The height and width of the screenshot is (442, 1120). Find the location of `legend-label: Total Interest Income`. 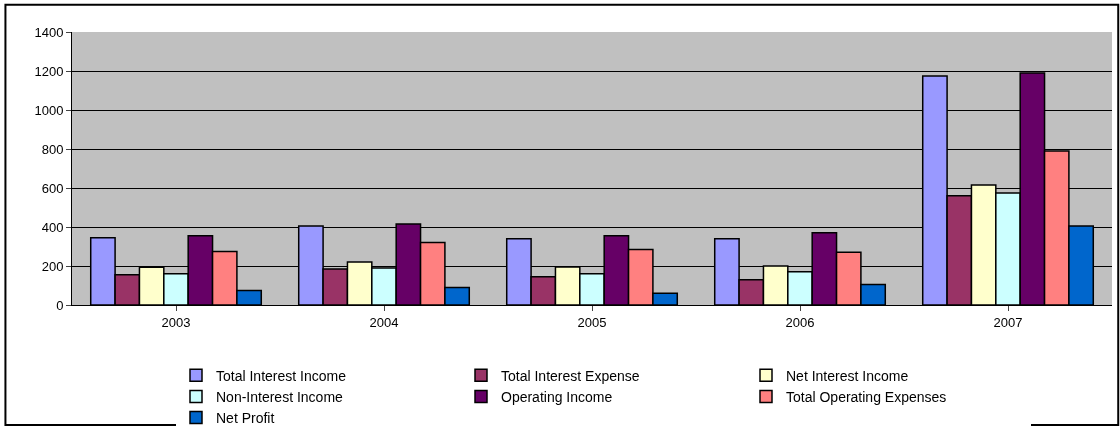

legend-label: Total Interest Income is located at coordinates (281, 375).